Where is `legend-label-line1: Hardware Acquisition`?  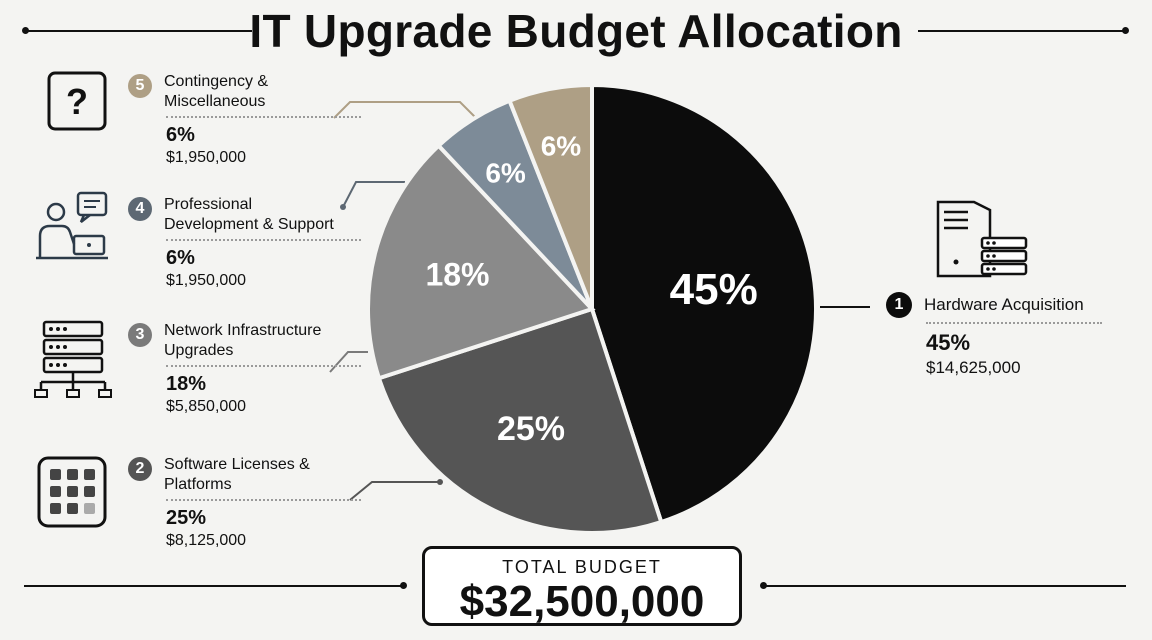 legend-label-line1: Hardware Acquisition is located at coordinates (1004, 304).